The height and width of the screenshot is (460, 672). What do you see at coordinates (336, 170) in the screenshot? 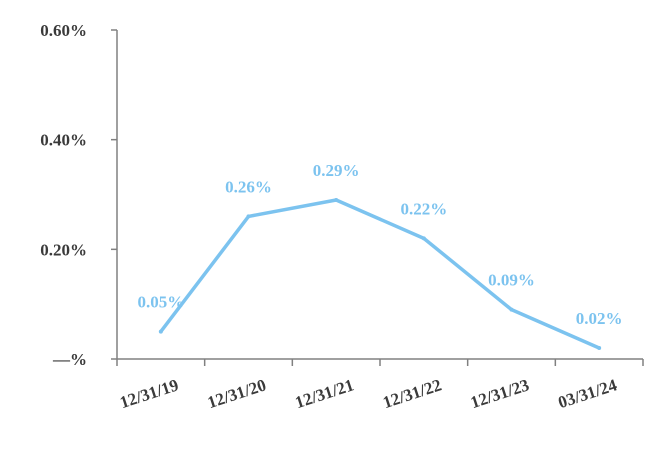
I see `data-label: 0.29%` at bounding box center [336, 170].